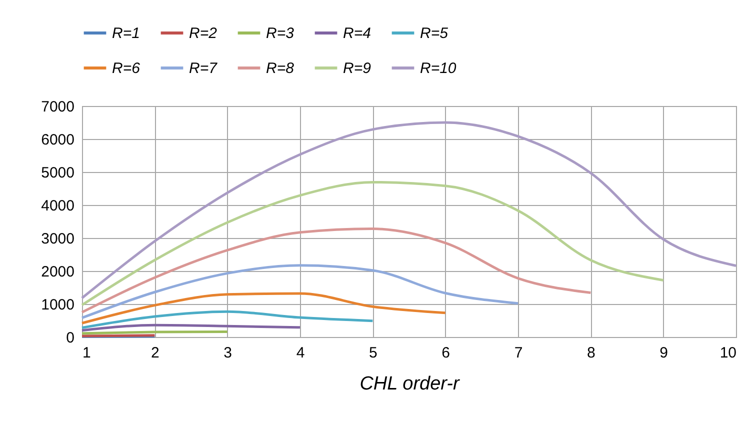  Describe the element at coordinates (86, 353) in the screenshot. I see `x-tick-label: 1` at that location.